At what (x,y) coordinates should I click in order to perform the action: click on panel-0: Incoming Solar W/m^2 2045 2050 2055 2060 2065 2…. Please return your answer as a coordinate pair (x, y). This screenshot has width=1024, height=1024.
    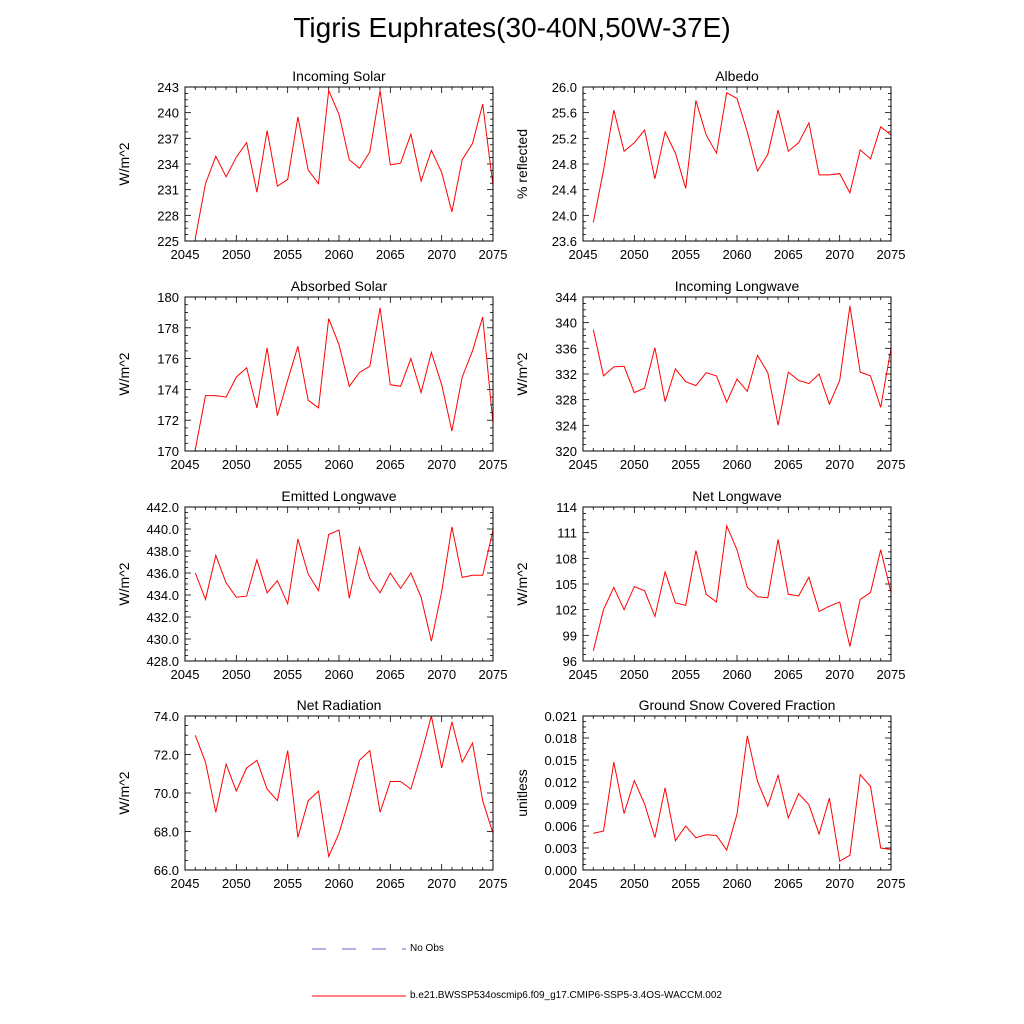
    Looking at the image, I should click on (311, 165).